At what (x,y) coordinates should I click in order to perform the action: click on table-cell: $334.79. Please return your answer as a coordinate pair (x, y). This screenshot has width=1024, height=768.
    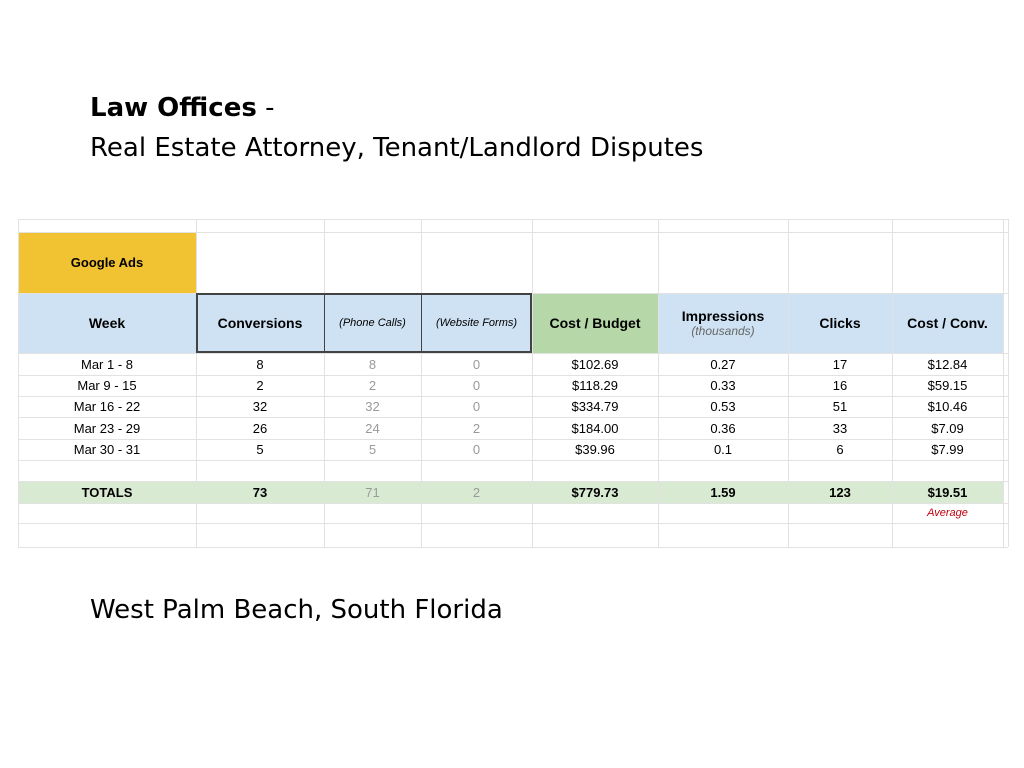
    Looking at the image, I should click on (595, 406).